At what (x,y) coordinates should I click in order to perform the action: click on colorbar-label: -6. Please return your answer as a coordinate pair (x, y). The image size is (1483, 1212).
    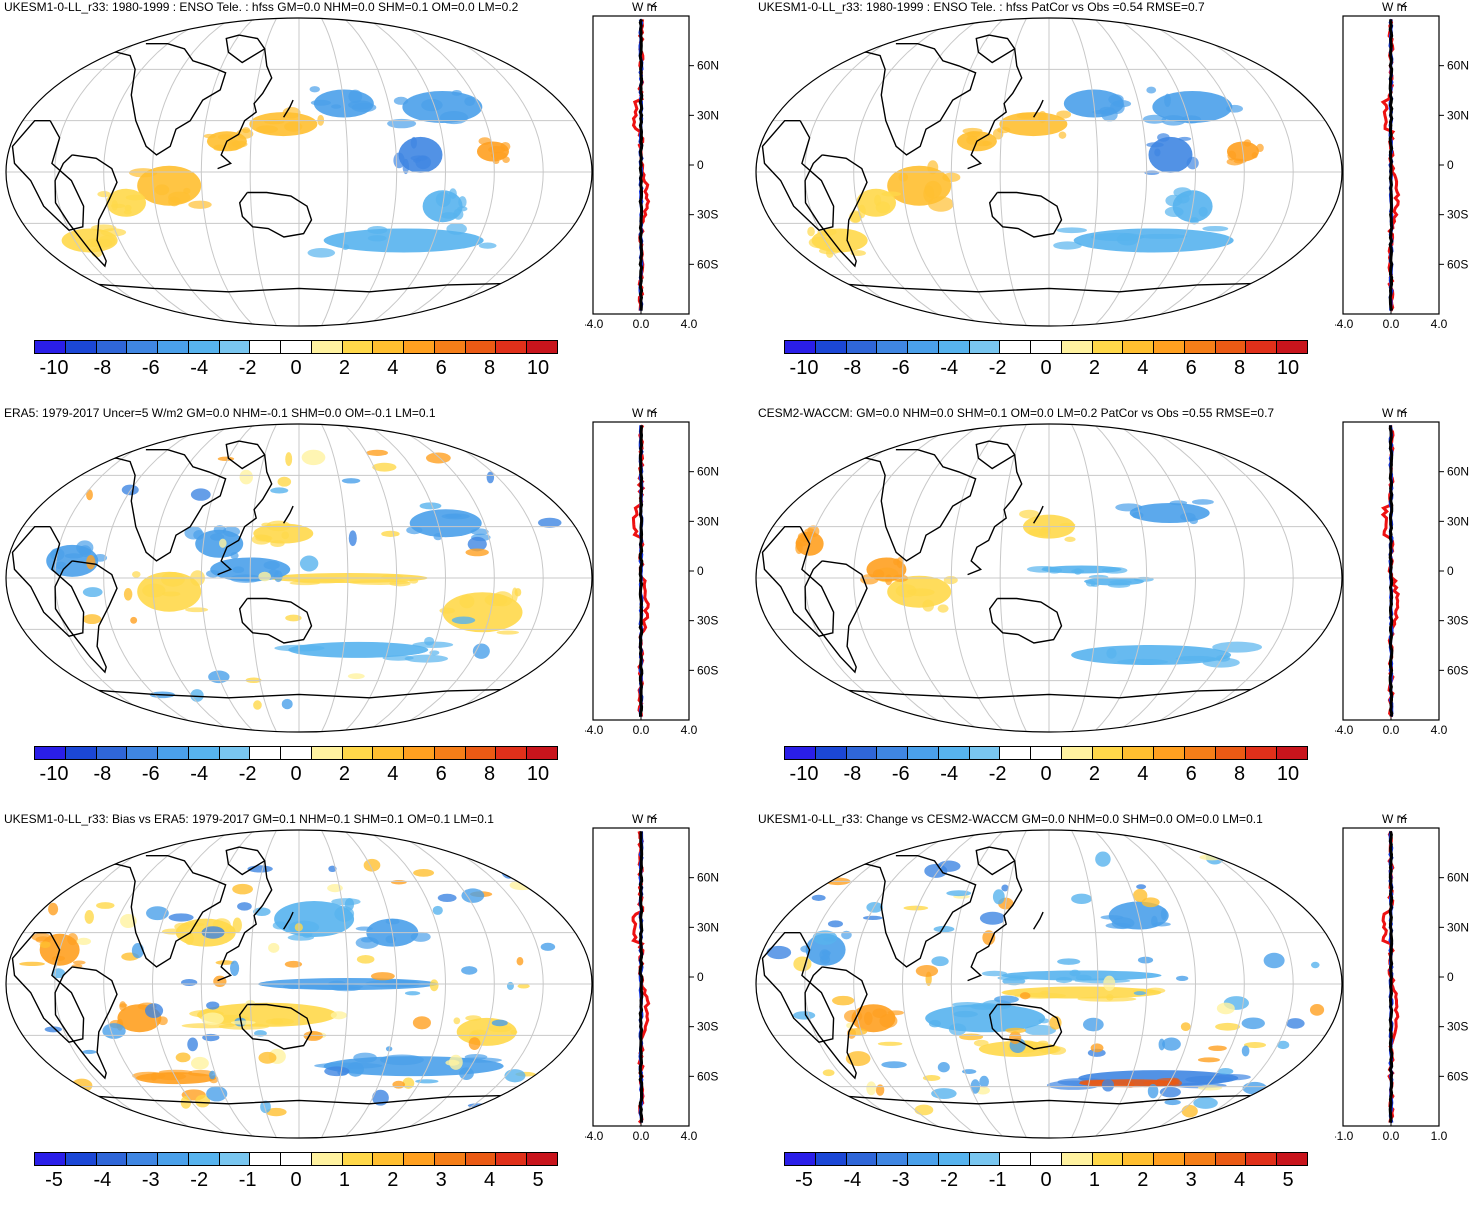
    Looking at the image, I should click on (900, 774).